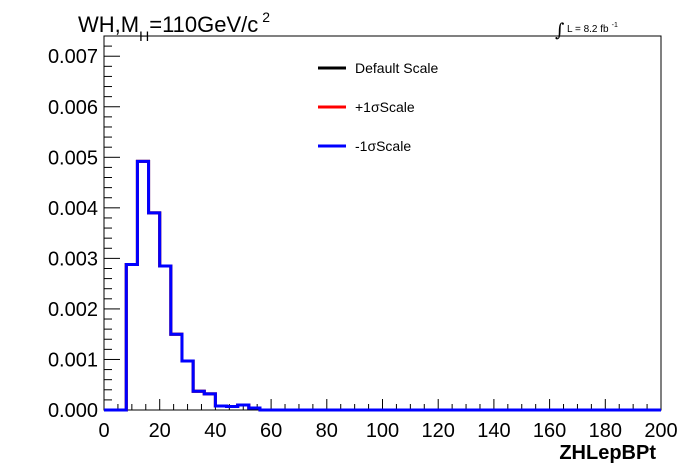 The height and width of the screenshot is (472, 696). I want to click on y-tick-label: 0.001, so click(73, 360).